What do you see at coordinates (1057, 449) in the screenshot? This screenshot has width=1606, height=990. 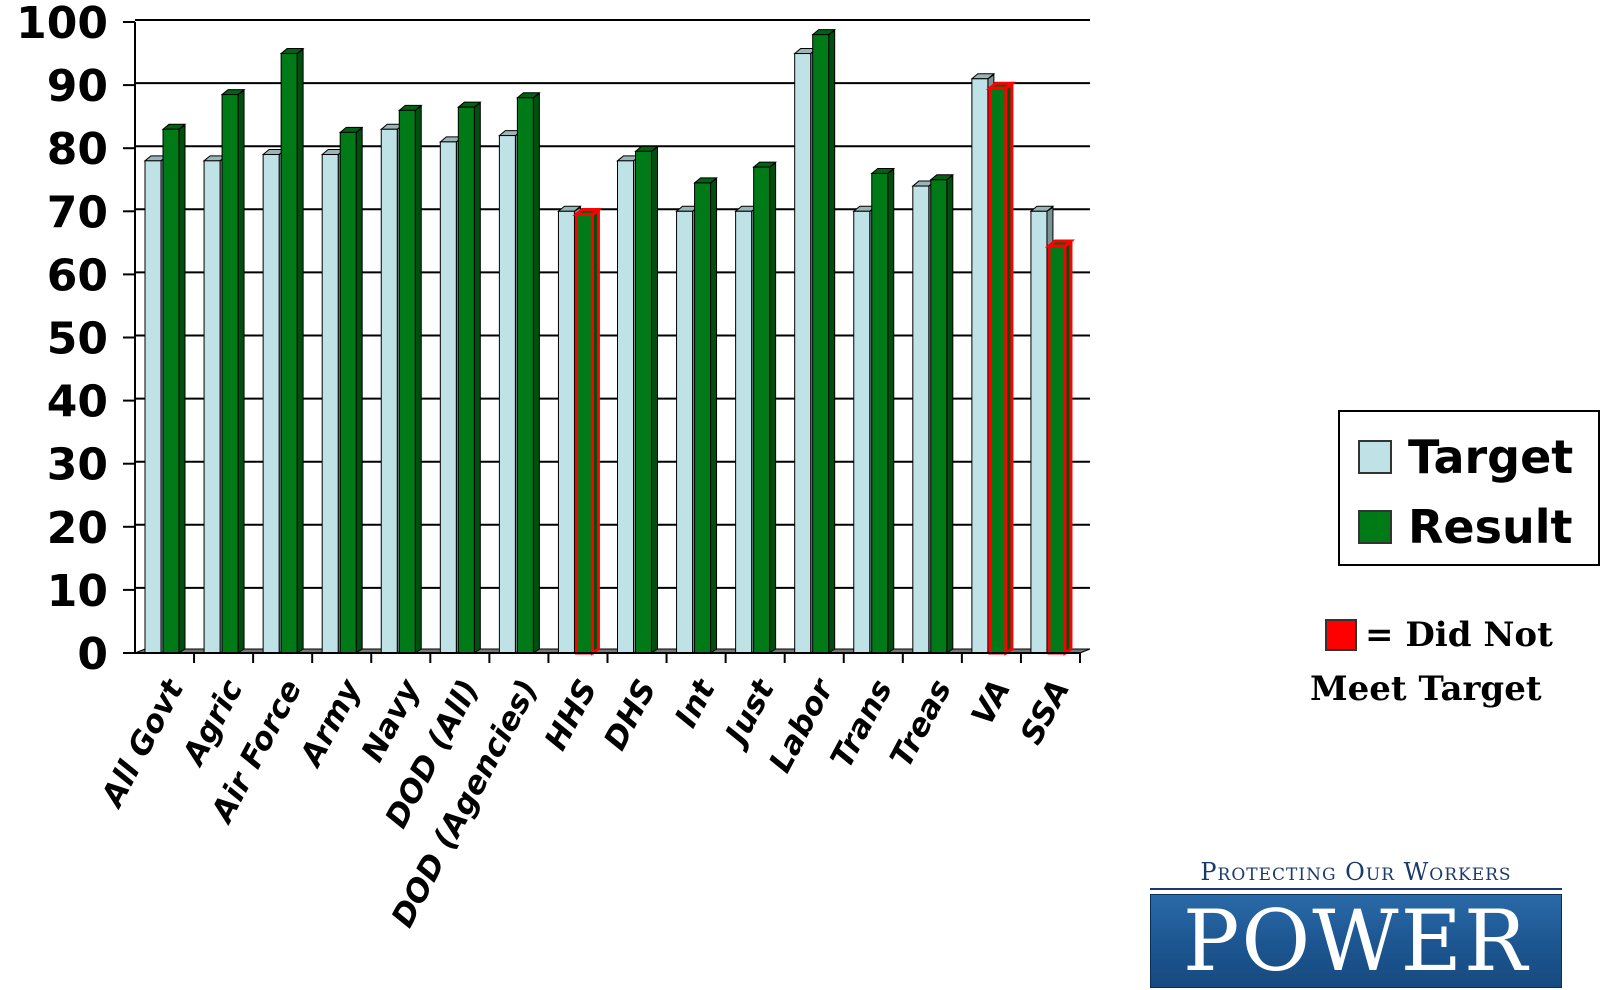 I see `bar-result-ssa-front` at bounding box center [1057, 449].